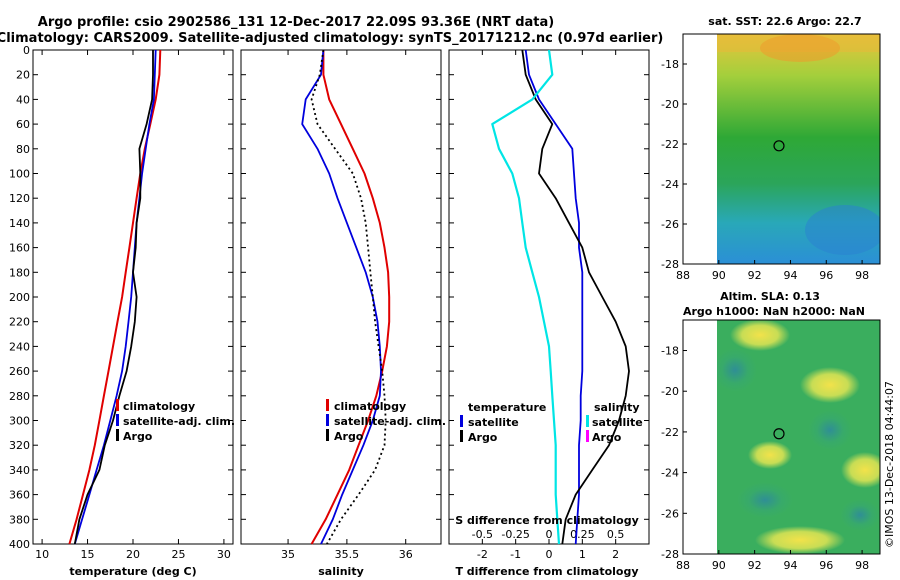 The height and width of the screenshot is (580, 900). What do you see at coordinates (19, 198) in the screenshot?
I see `y-tick-label: 120` at bounding box center [19, 198].